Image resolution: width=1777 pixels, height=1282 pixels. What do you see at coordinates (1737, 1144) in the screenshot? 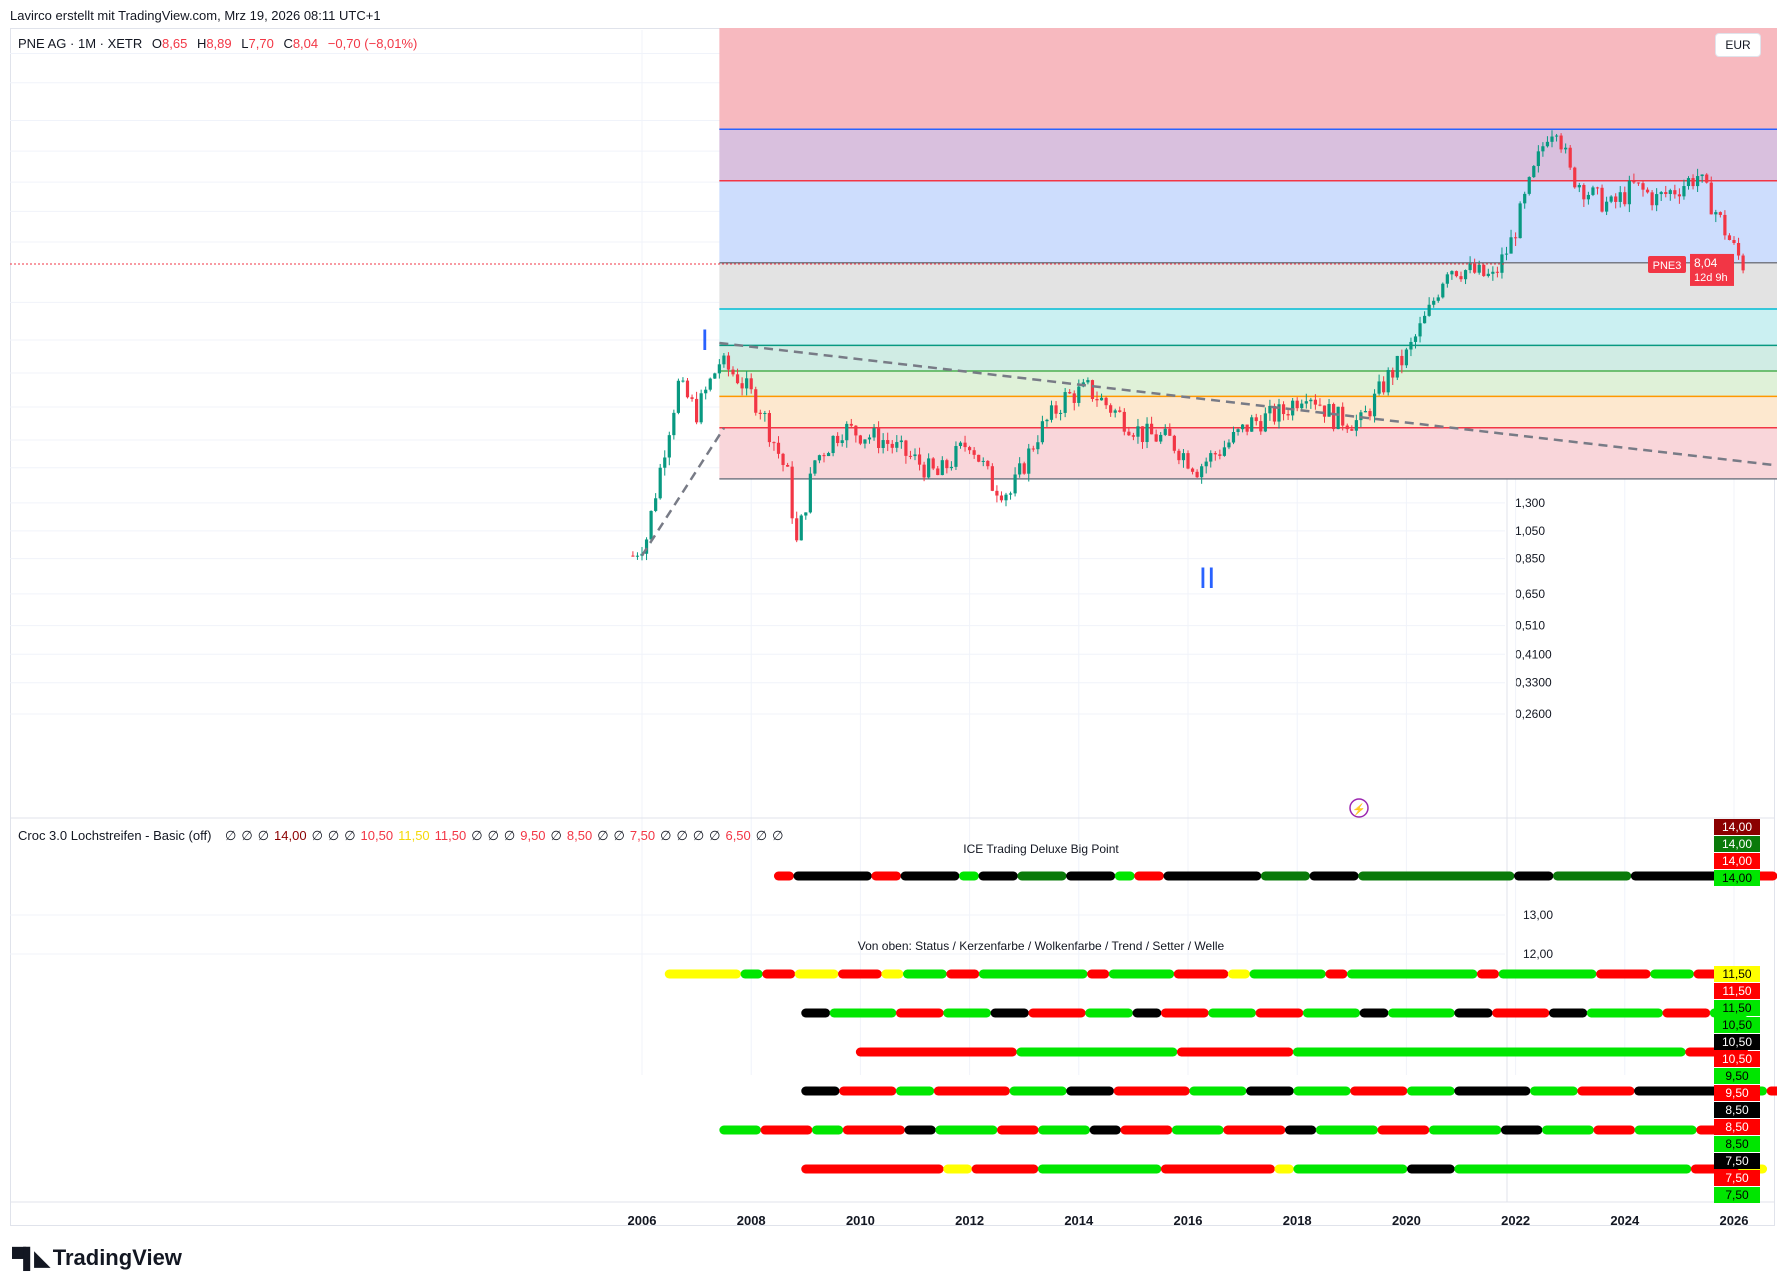
I see `ind-label-text-14: 8,50` at bounding box center [1737, 1144].